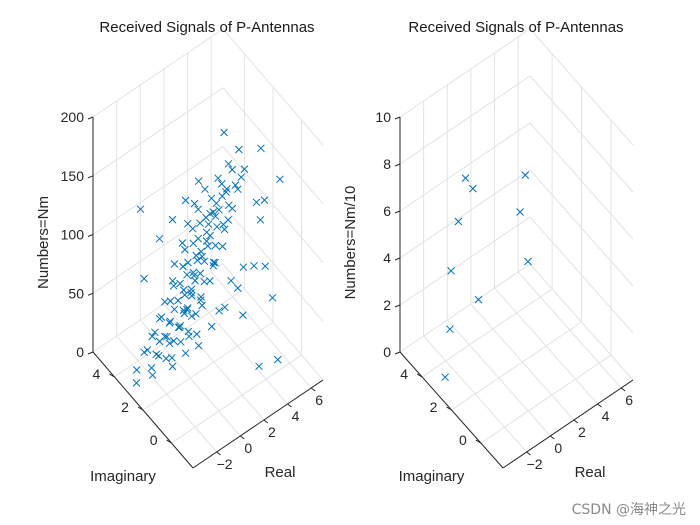 This screenshot has height=525, width=700. I want to click on x-tick-label: 4, so click(296, 416).